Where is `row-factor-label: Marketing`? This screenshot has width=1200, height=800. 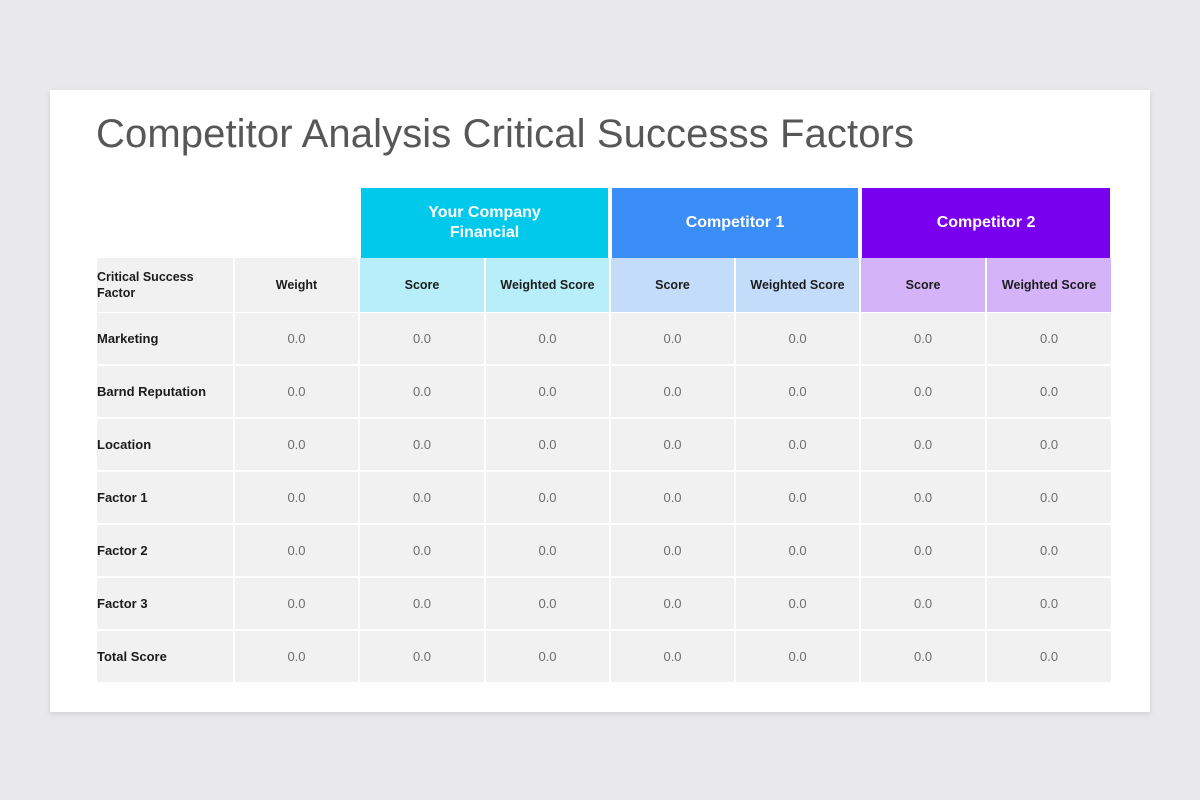 row-factor-label: Marketing is located at coordinates (165, 339).